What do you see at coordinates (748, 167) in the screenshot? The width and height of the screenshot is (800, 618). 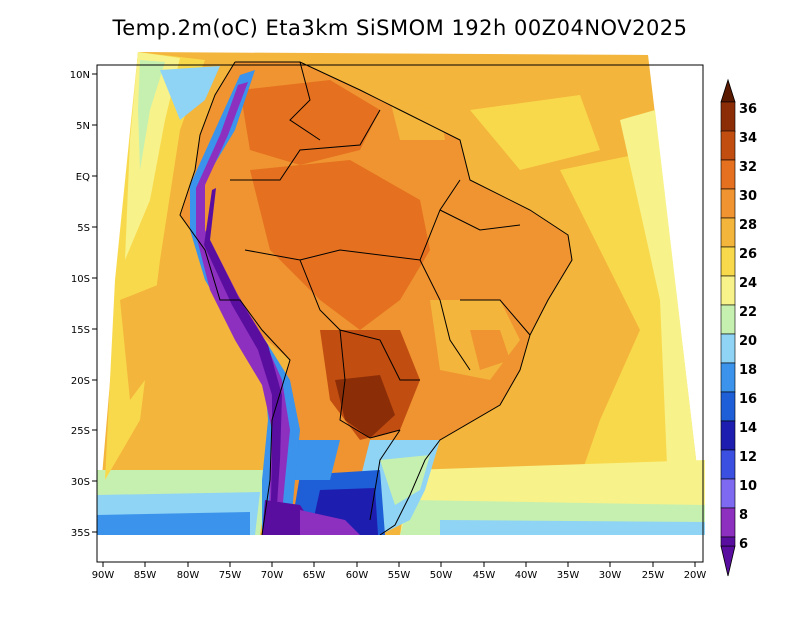 I see `colorbar-label: 32` at bounding box center [748, 167].